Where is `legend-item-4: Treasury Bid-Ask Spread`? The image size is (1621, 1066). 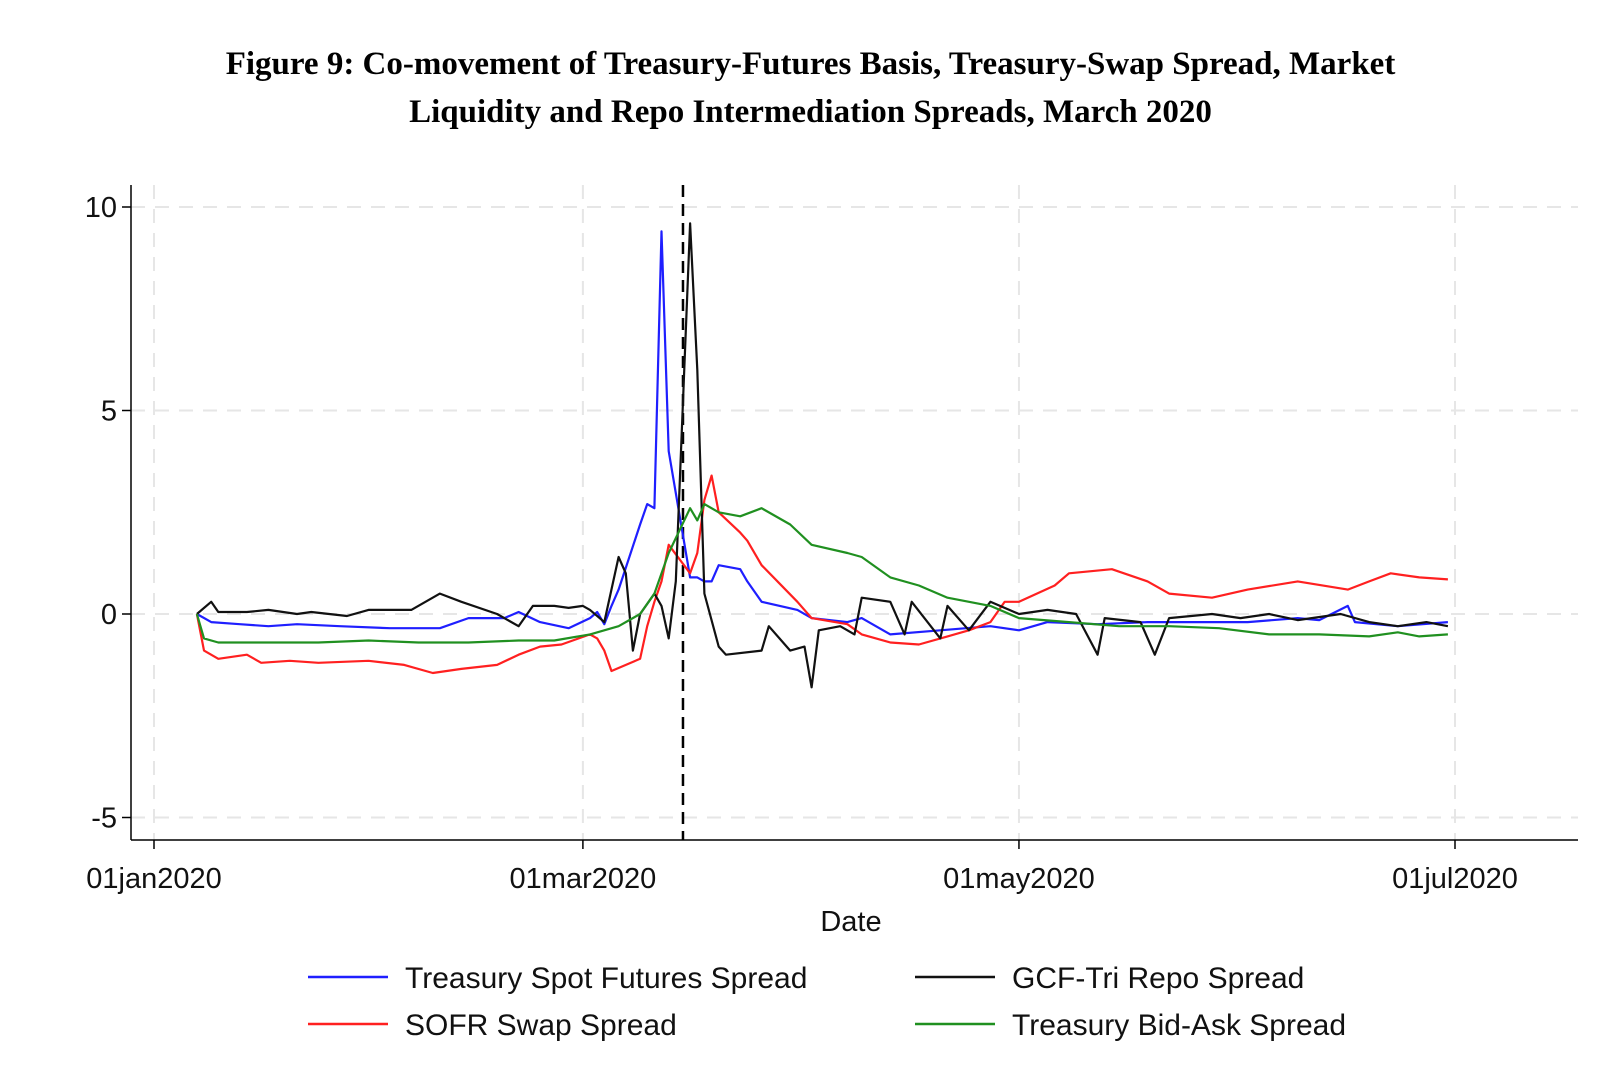 legend-item-4: Treasury Bid-Ask Spread is located at coordinates (1130, 1025).